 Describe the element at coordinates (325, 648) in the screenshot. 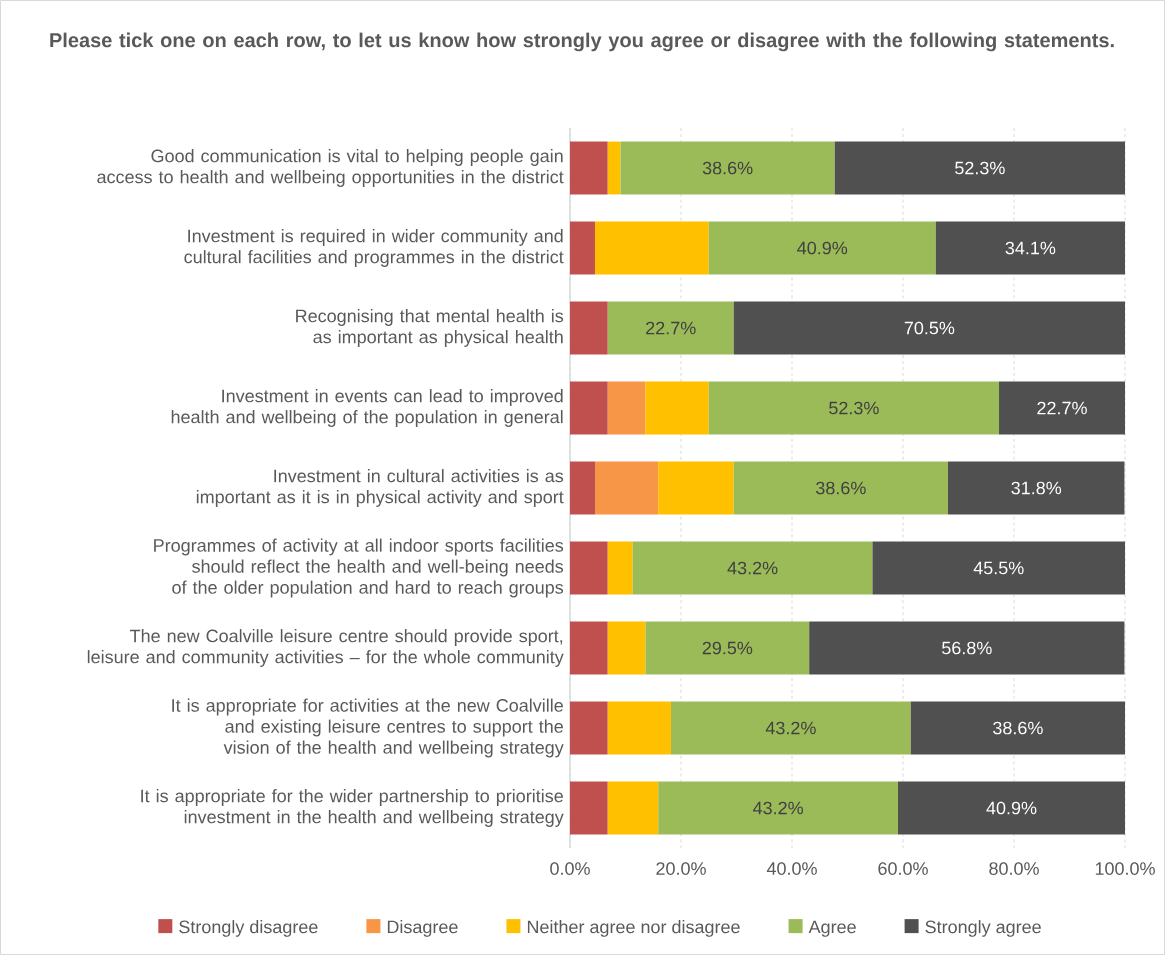

I see `y-tick-label: The new Coalville leisure centre should provide sport, leisure and community activities – for the whole community` at that location.